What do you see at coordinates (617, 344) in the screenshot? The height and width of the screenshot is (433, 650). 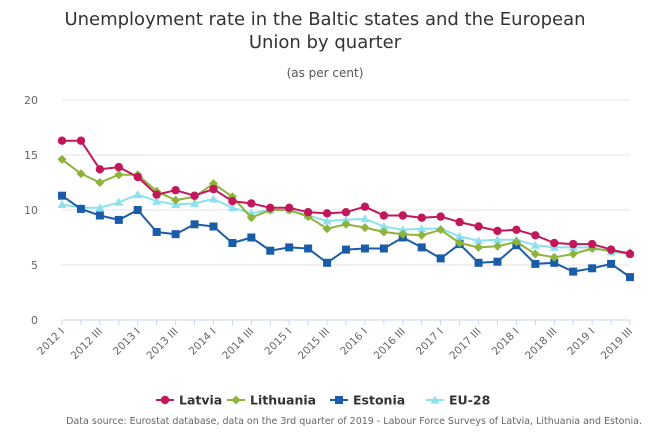 I see `x-tick-label: 2019 III` at bounding box center [617, 344].